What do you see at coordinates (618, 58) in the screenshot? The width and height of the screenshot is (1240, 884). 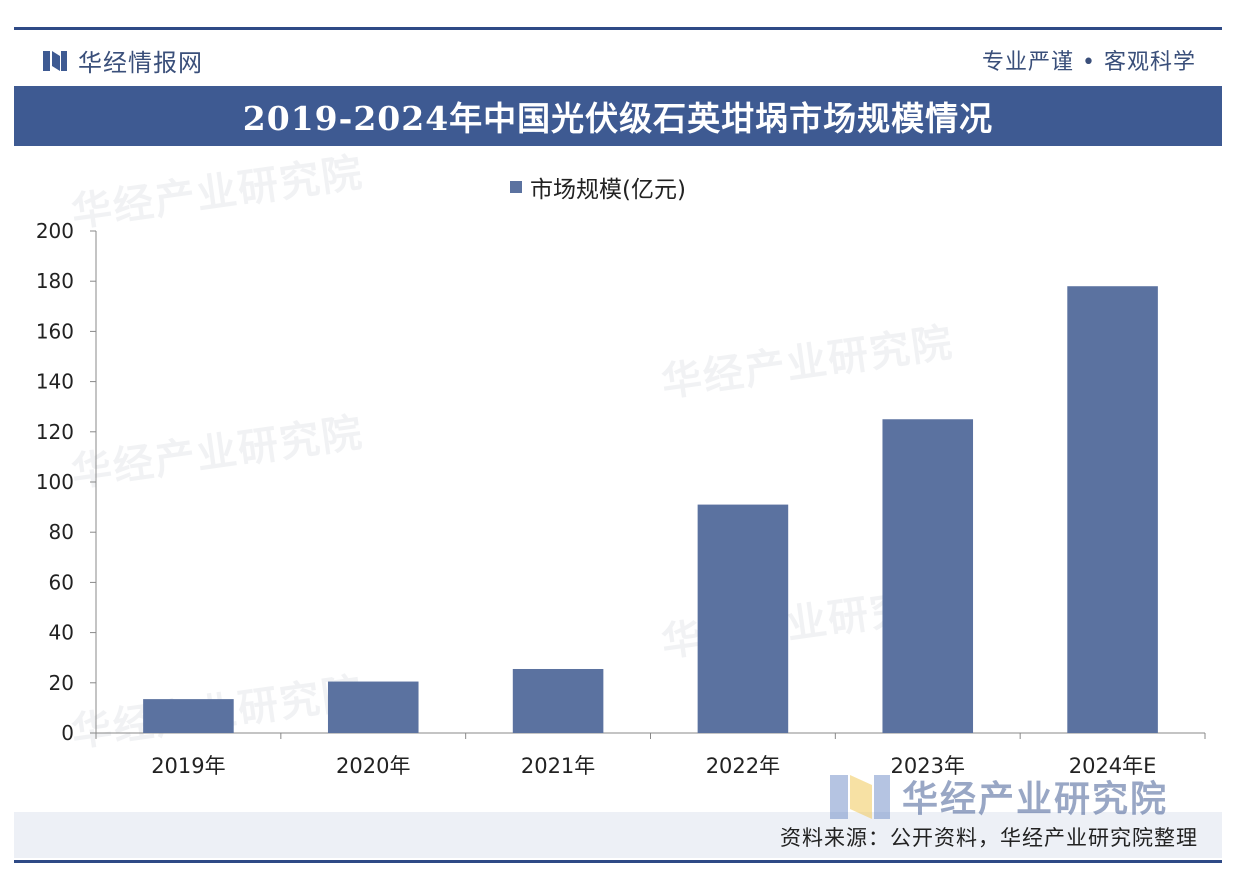 I see `header: 华经情报网 专业严谨 • 客观科学` at bounding box center [618, 58].